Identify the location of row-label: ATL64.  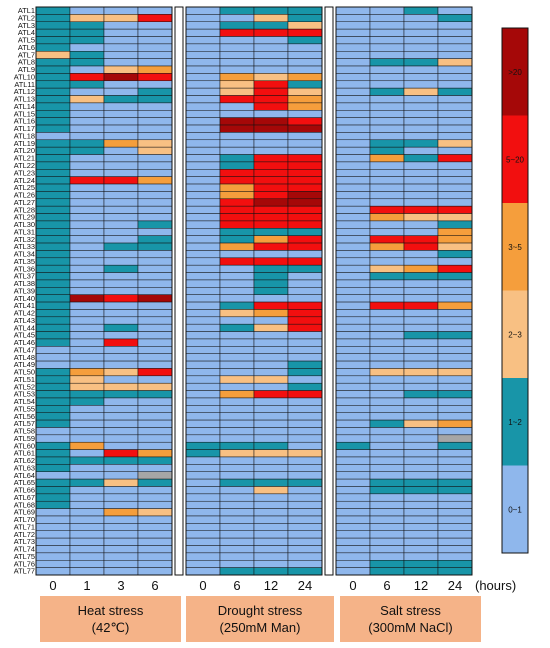
(24, 475).